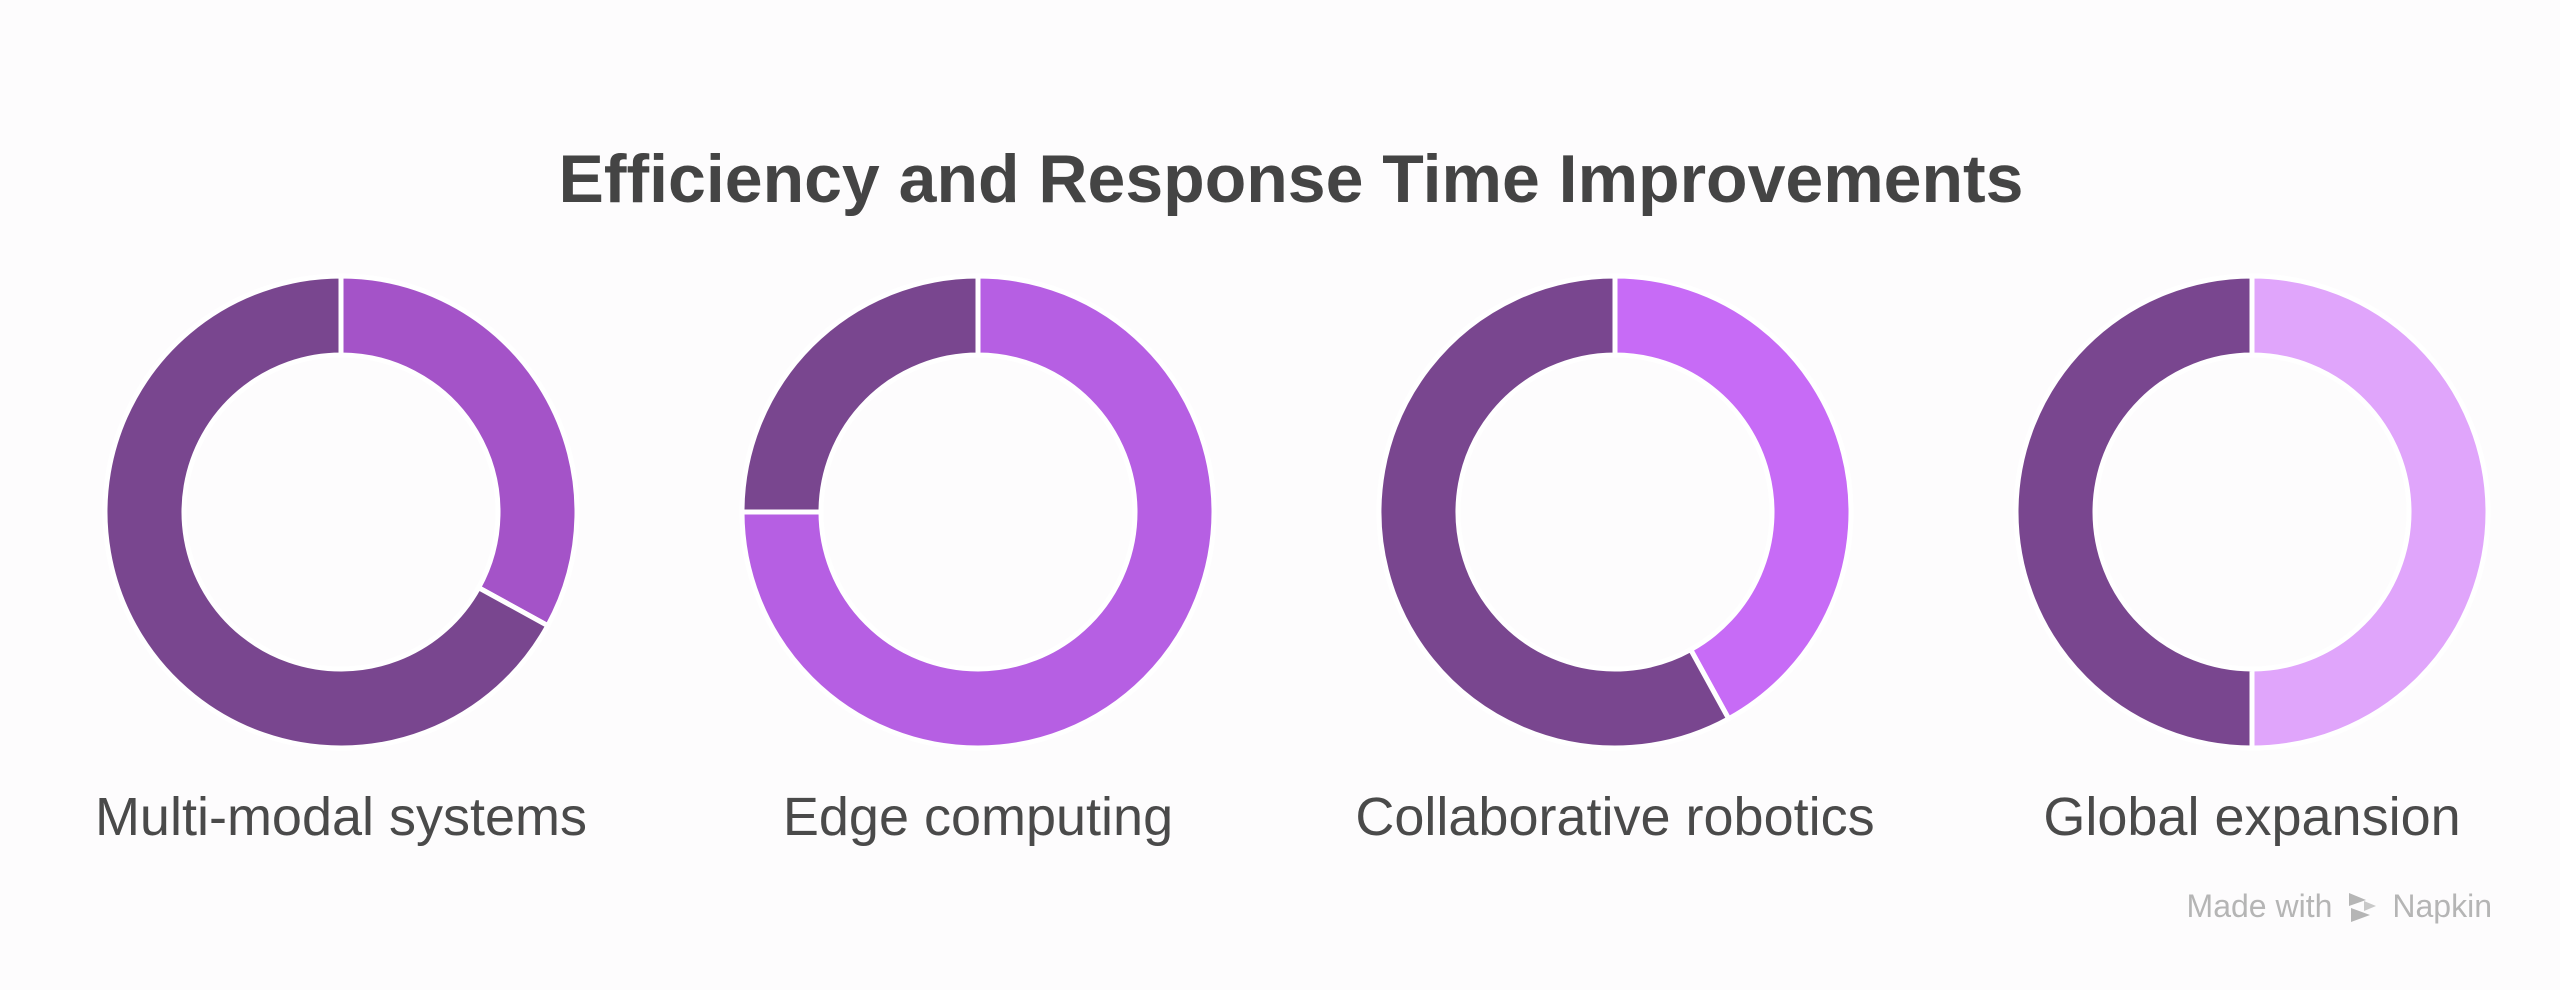 The height and width of the screenshot is (990, 2560). I want to click on footer-brand: Napkin, so click(2442, 906).